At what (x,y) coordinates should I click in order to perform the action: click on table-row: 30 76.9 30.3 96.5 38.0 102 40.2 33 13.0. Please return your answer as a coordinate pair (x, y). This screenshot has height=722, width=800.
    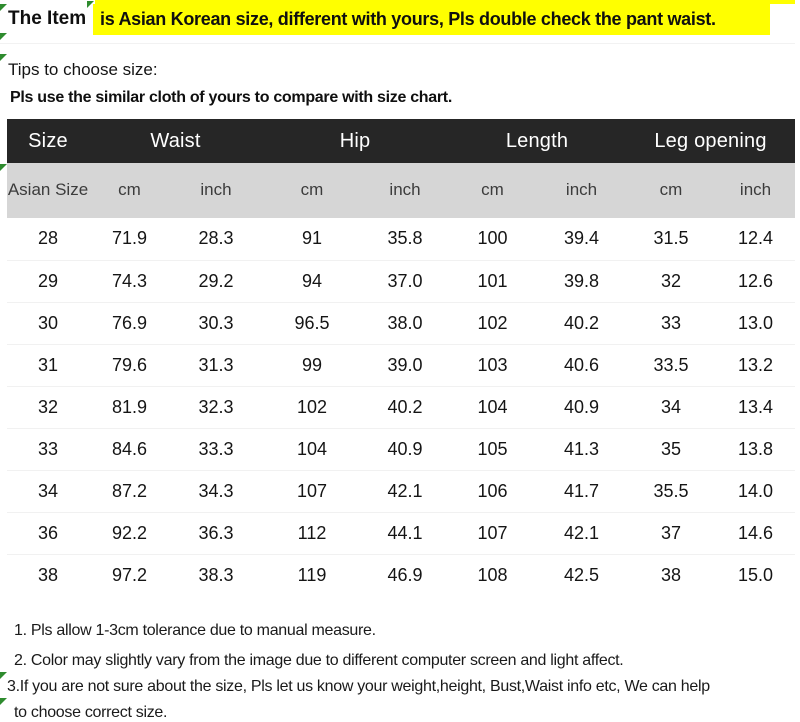
    Looking at the image, I should click on (401, 323).